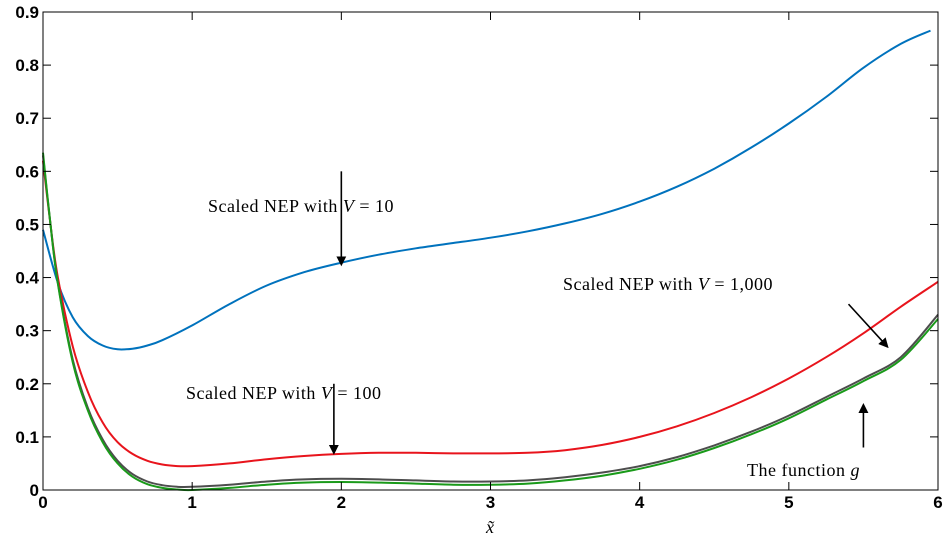 The width and height of the screenshot is (948, 544). I want to click on y-tick-label: 0.1, so click(27, 437).